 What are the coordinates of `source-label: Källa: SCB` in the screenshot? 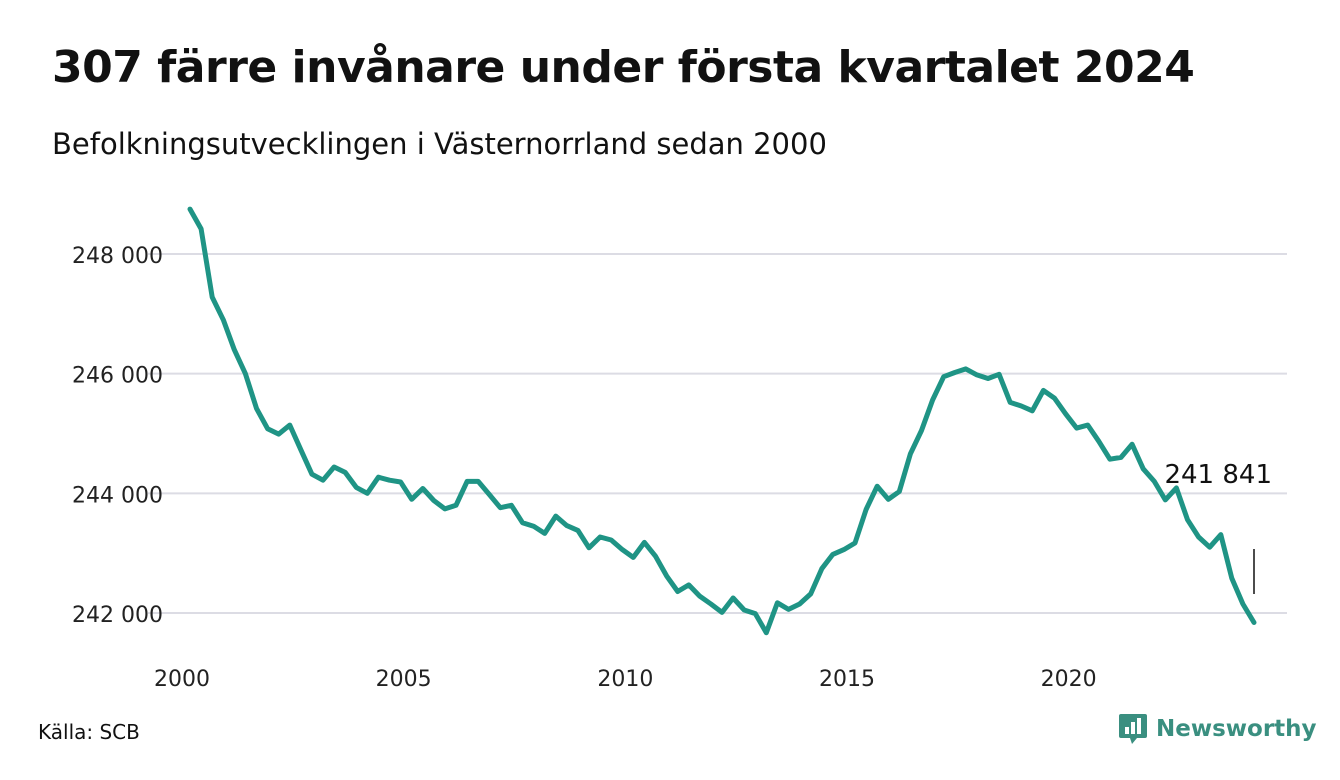 It's located at (89, 732).